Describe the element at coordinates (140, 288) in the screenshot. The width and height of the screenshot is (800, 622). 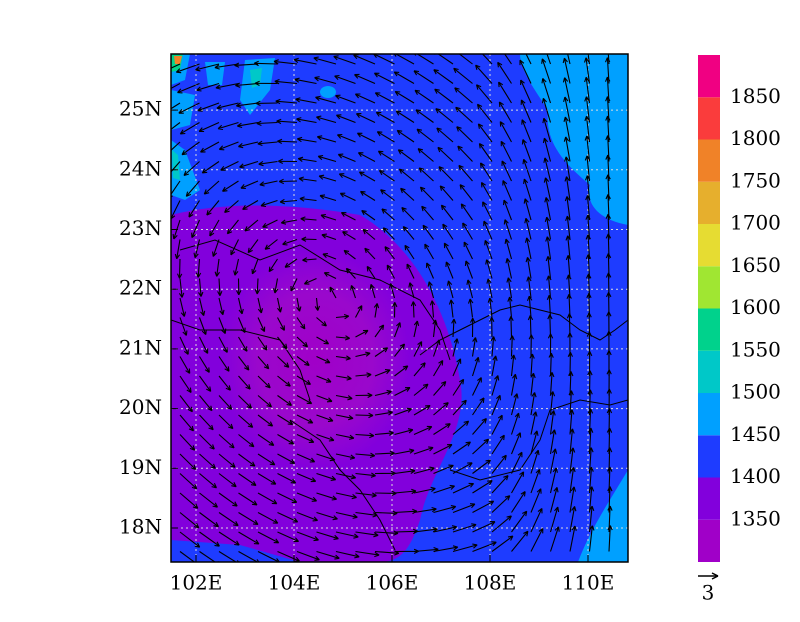
I see `y-tick-label: 22N` at that location.